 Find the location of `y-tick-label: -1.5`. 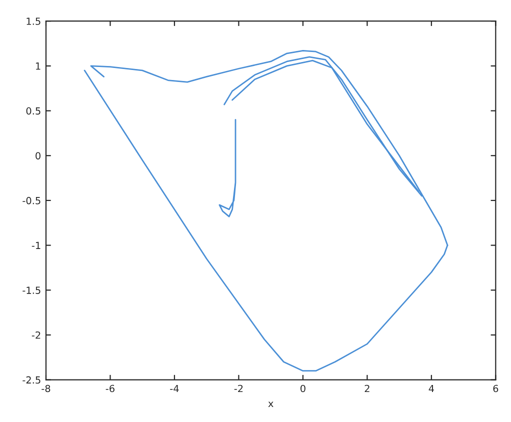

y-tick-label: -1.5 is located at coordinates (31, 290).